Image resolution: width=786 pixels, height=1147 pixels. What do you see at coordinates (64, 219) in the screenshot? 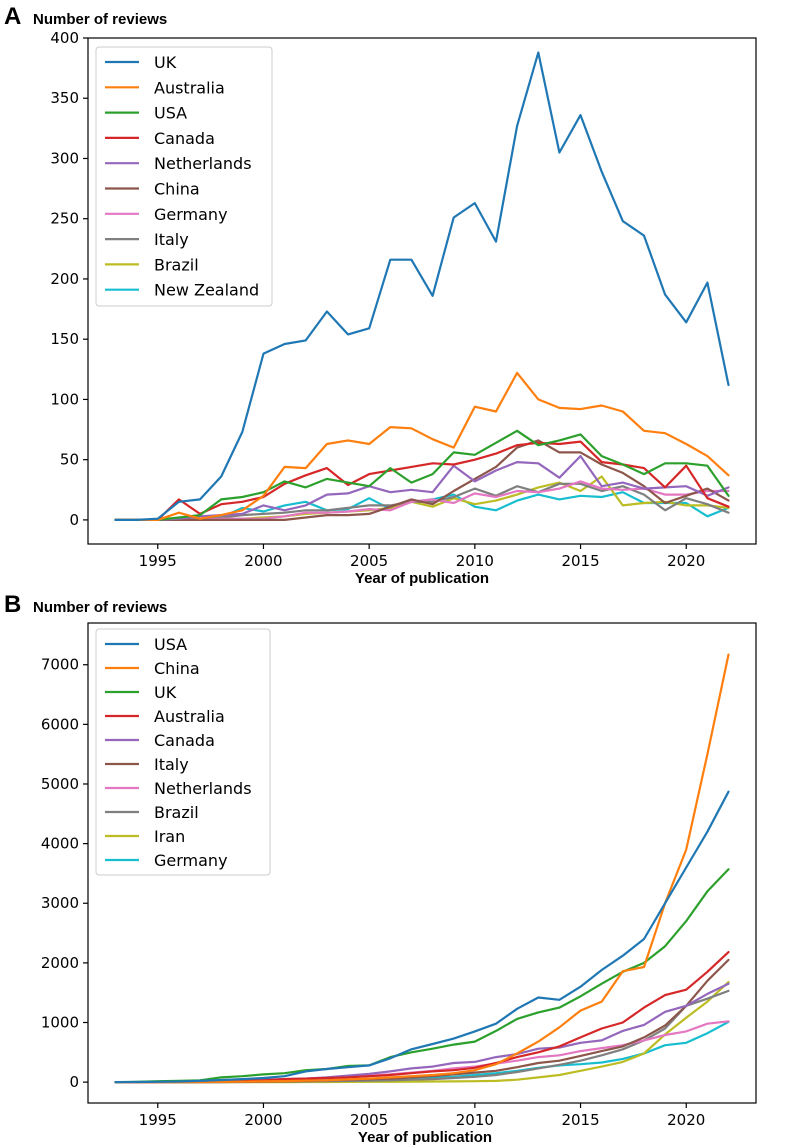
I see `y-tick-label: 250` at bounding box center [64, 219].